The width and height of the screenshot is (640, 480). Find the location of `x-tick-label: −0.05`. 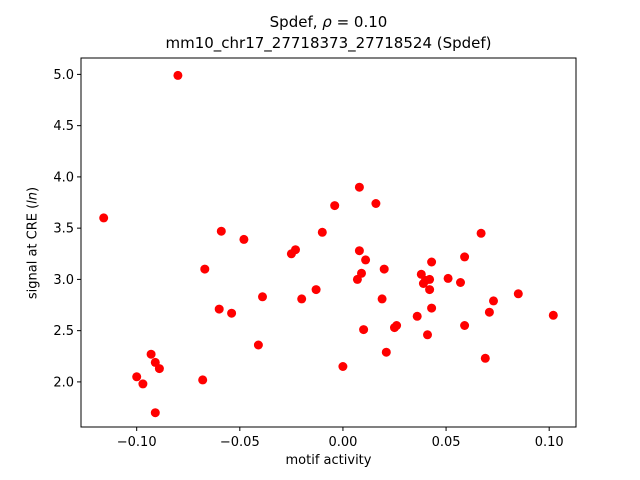

x-tick-label: −0.05 is located at coordinates (240, 442).